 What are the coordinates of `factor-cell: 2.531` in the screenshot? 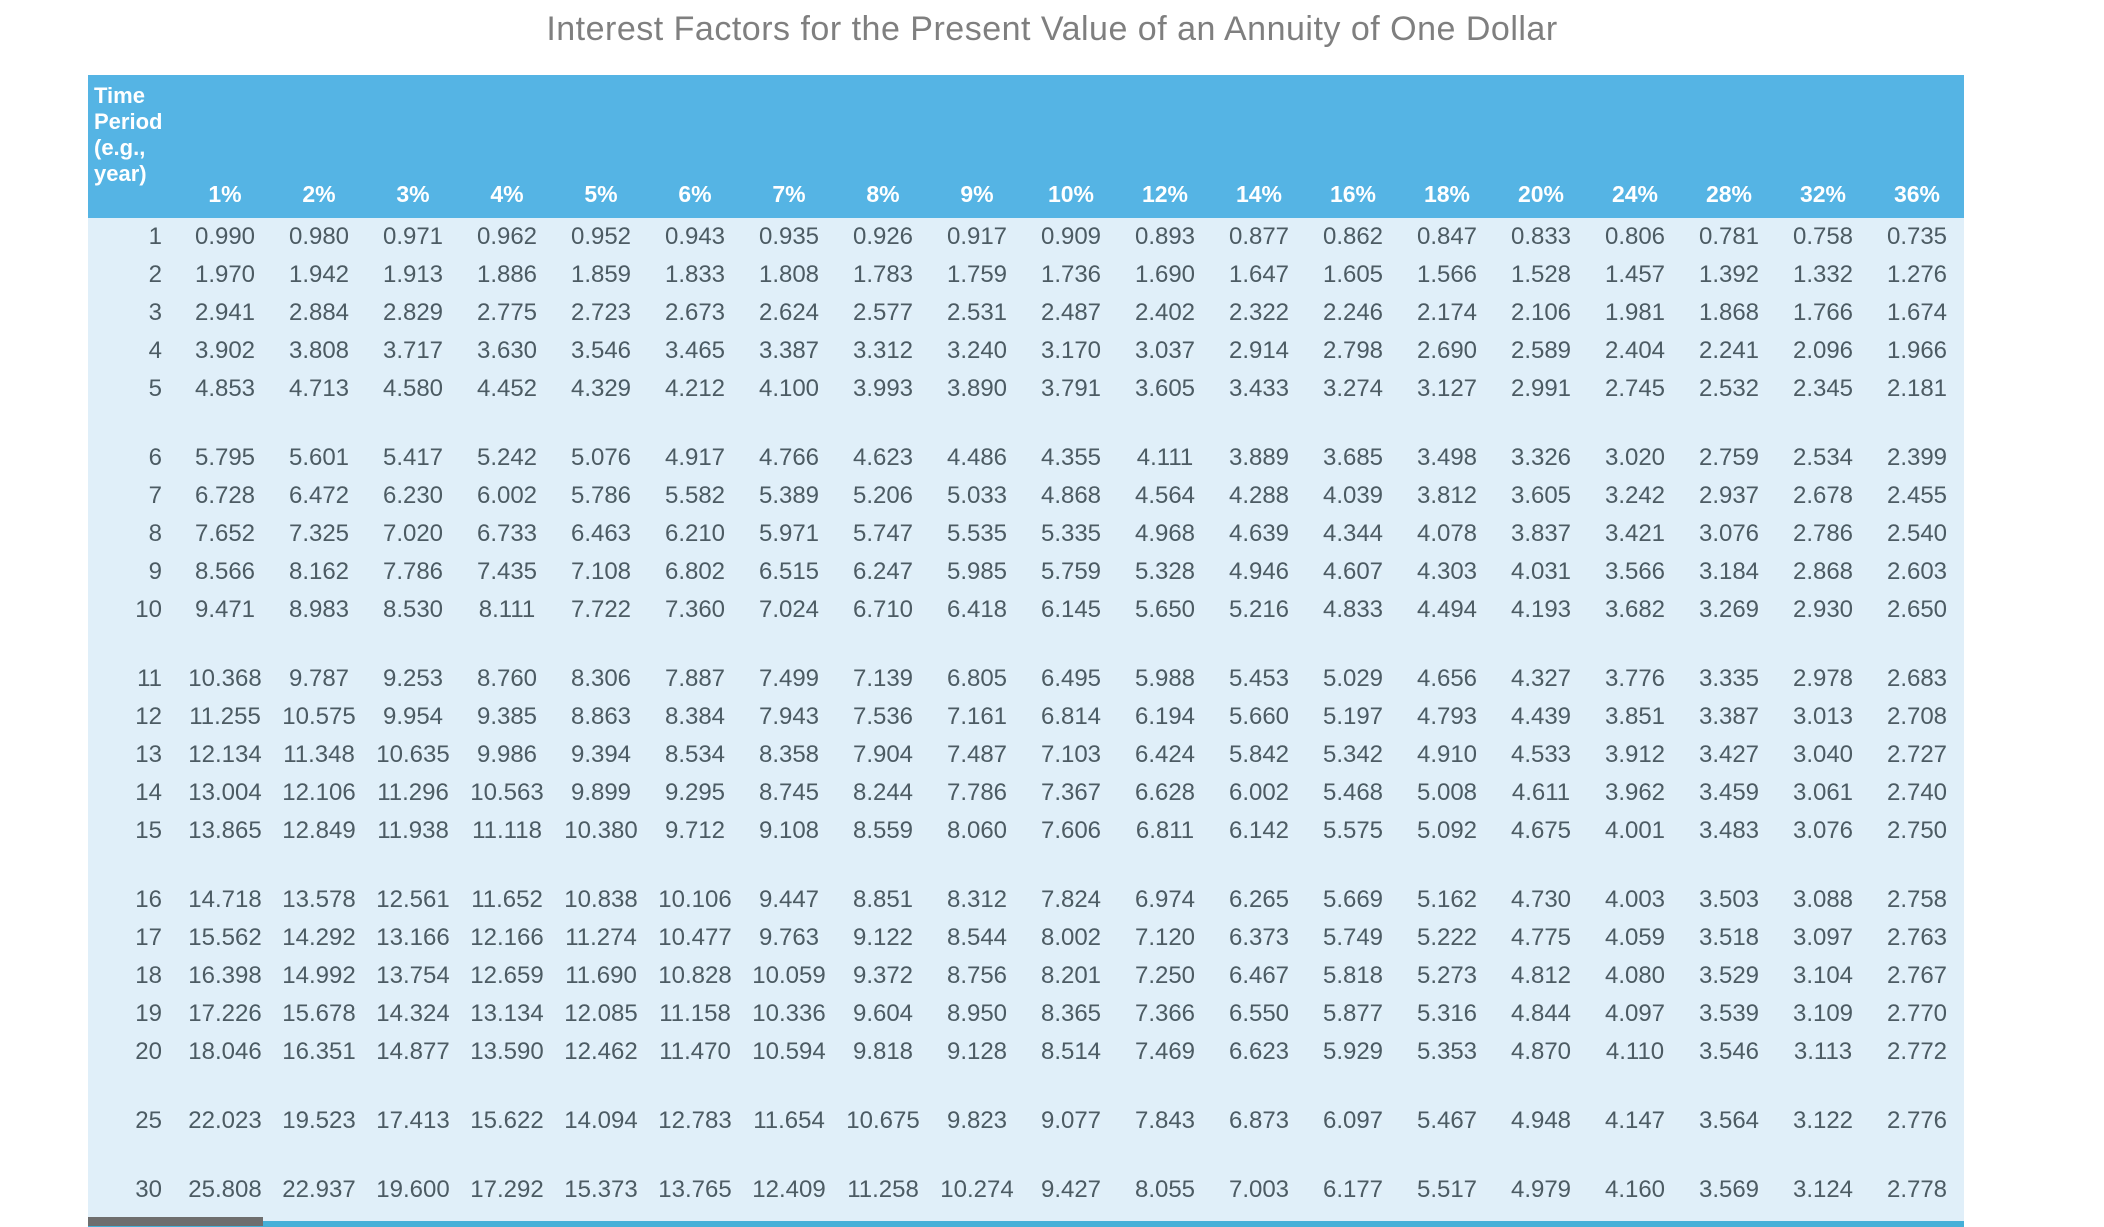 It's located at (977, 312).